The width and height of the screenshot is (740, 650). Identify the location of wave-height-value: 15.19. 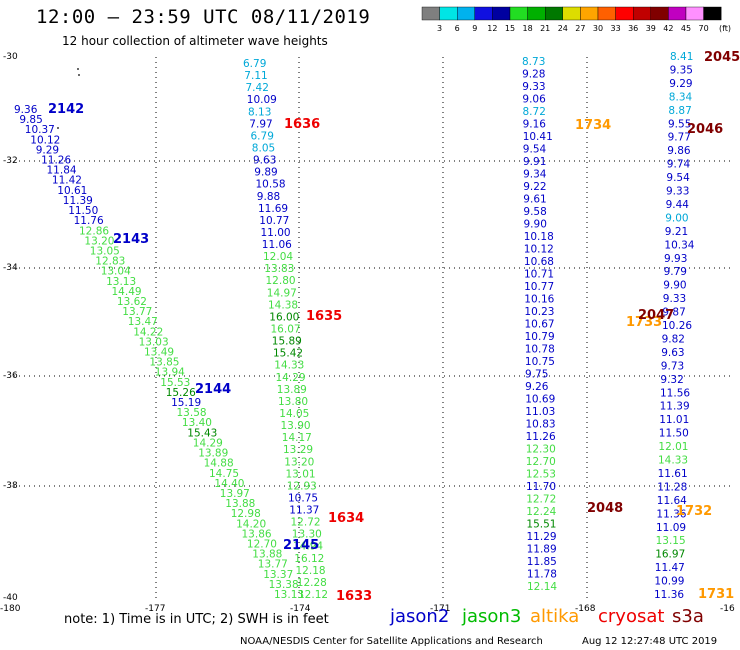
(186, 403).